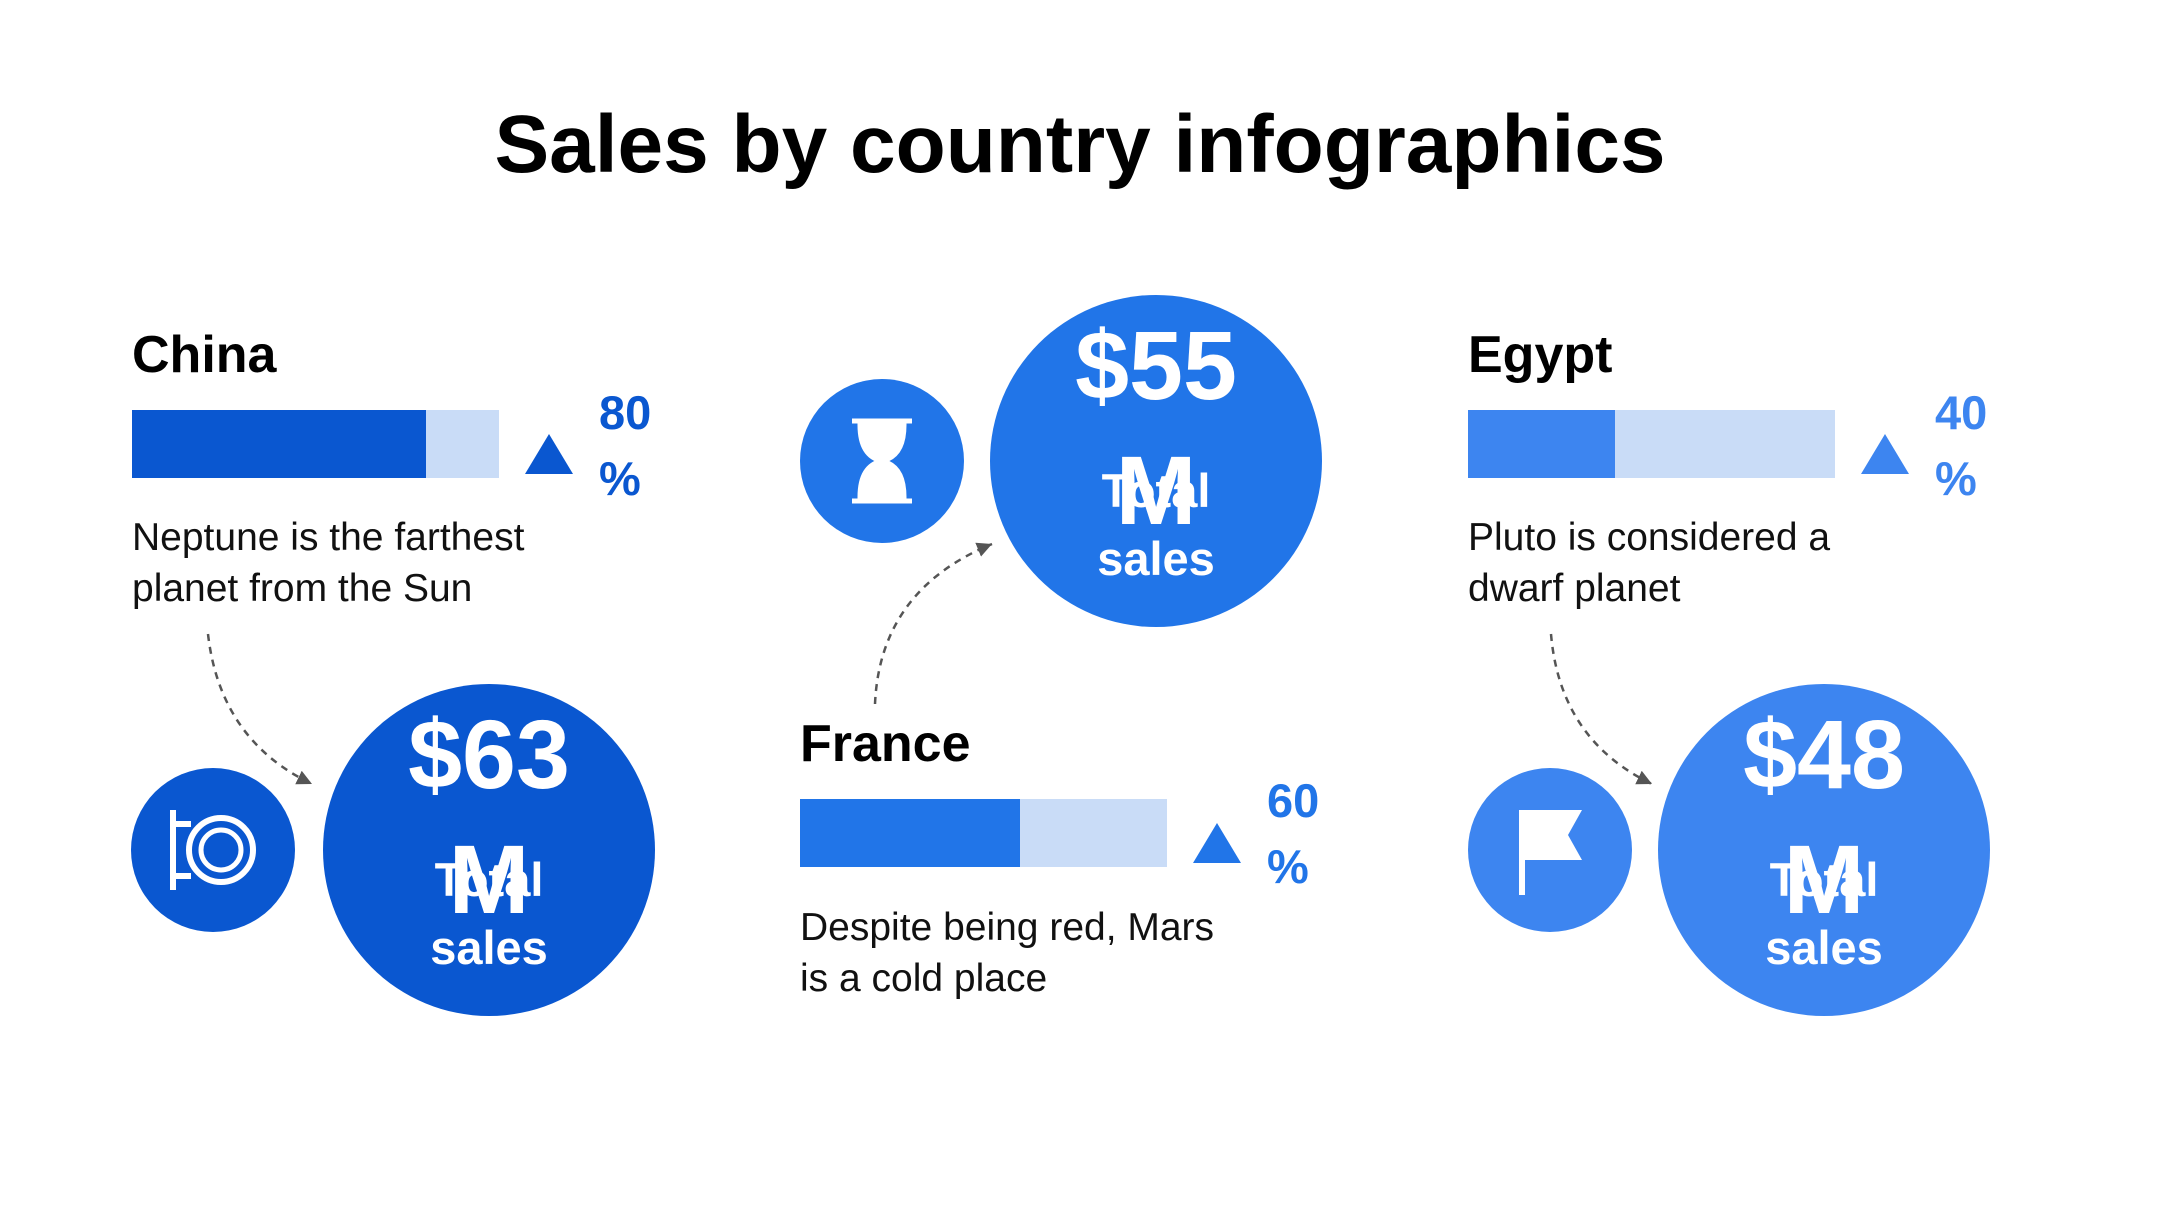  What do you see at coordinates (1961, 445) in the screenshot?
I see `percent-label: 40 %` at bounding box center [1961, 445].